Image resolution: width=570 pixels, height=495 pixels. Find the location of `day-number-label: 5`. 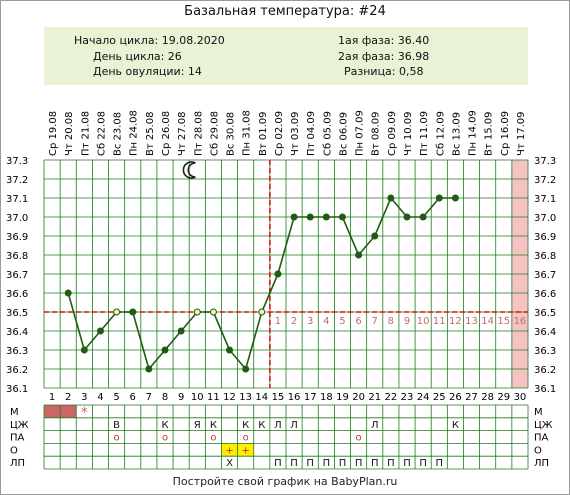

day-number-label: 5 is located at coordinates (116, 397).